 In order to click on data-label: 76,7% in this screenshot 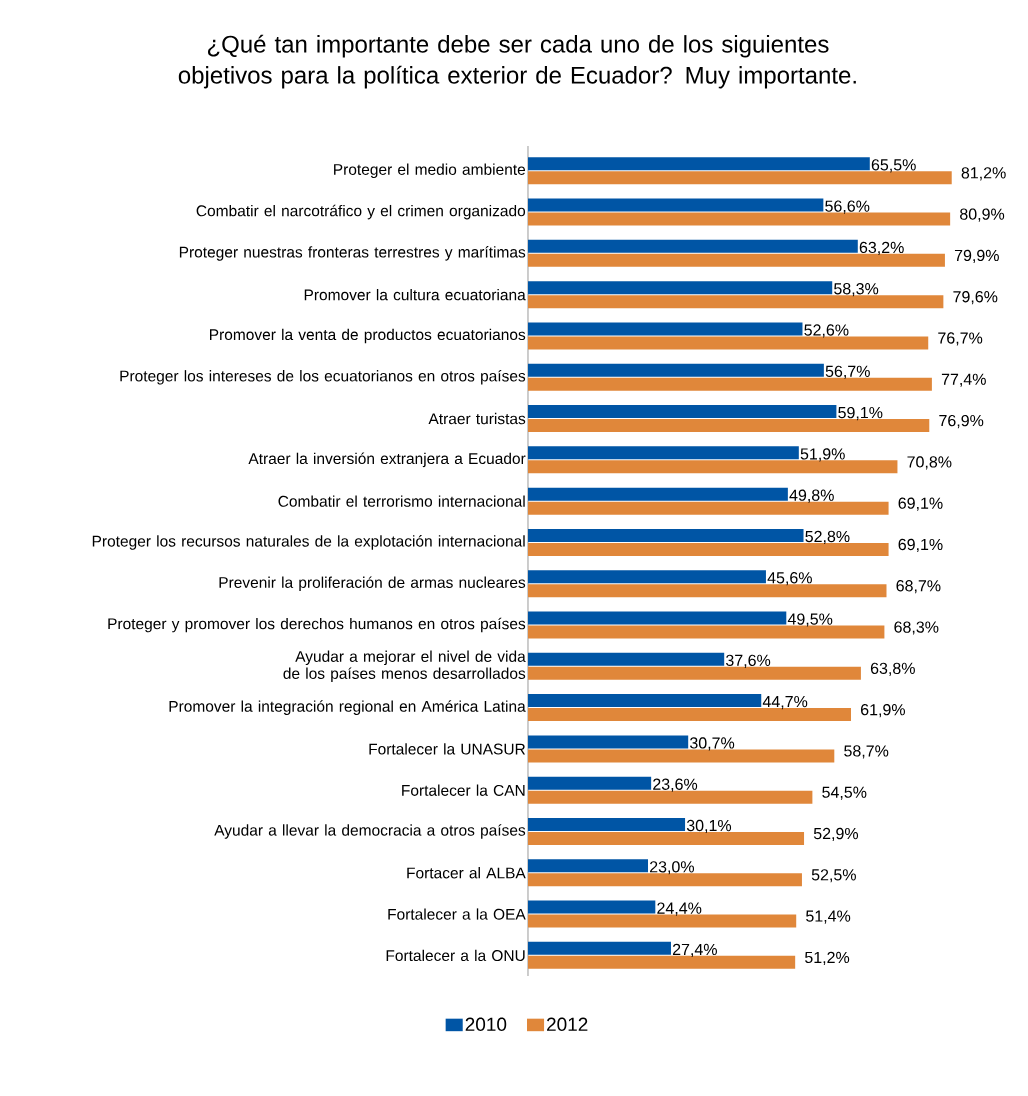, I will do `click(960, 339)`.